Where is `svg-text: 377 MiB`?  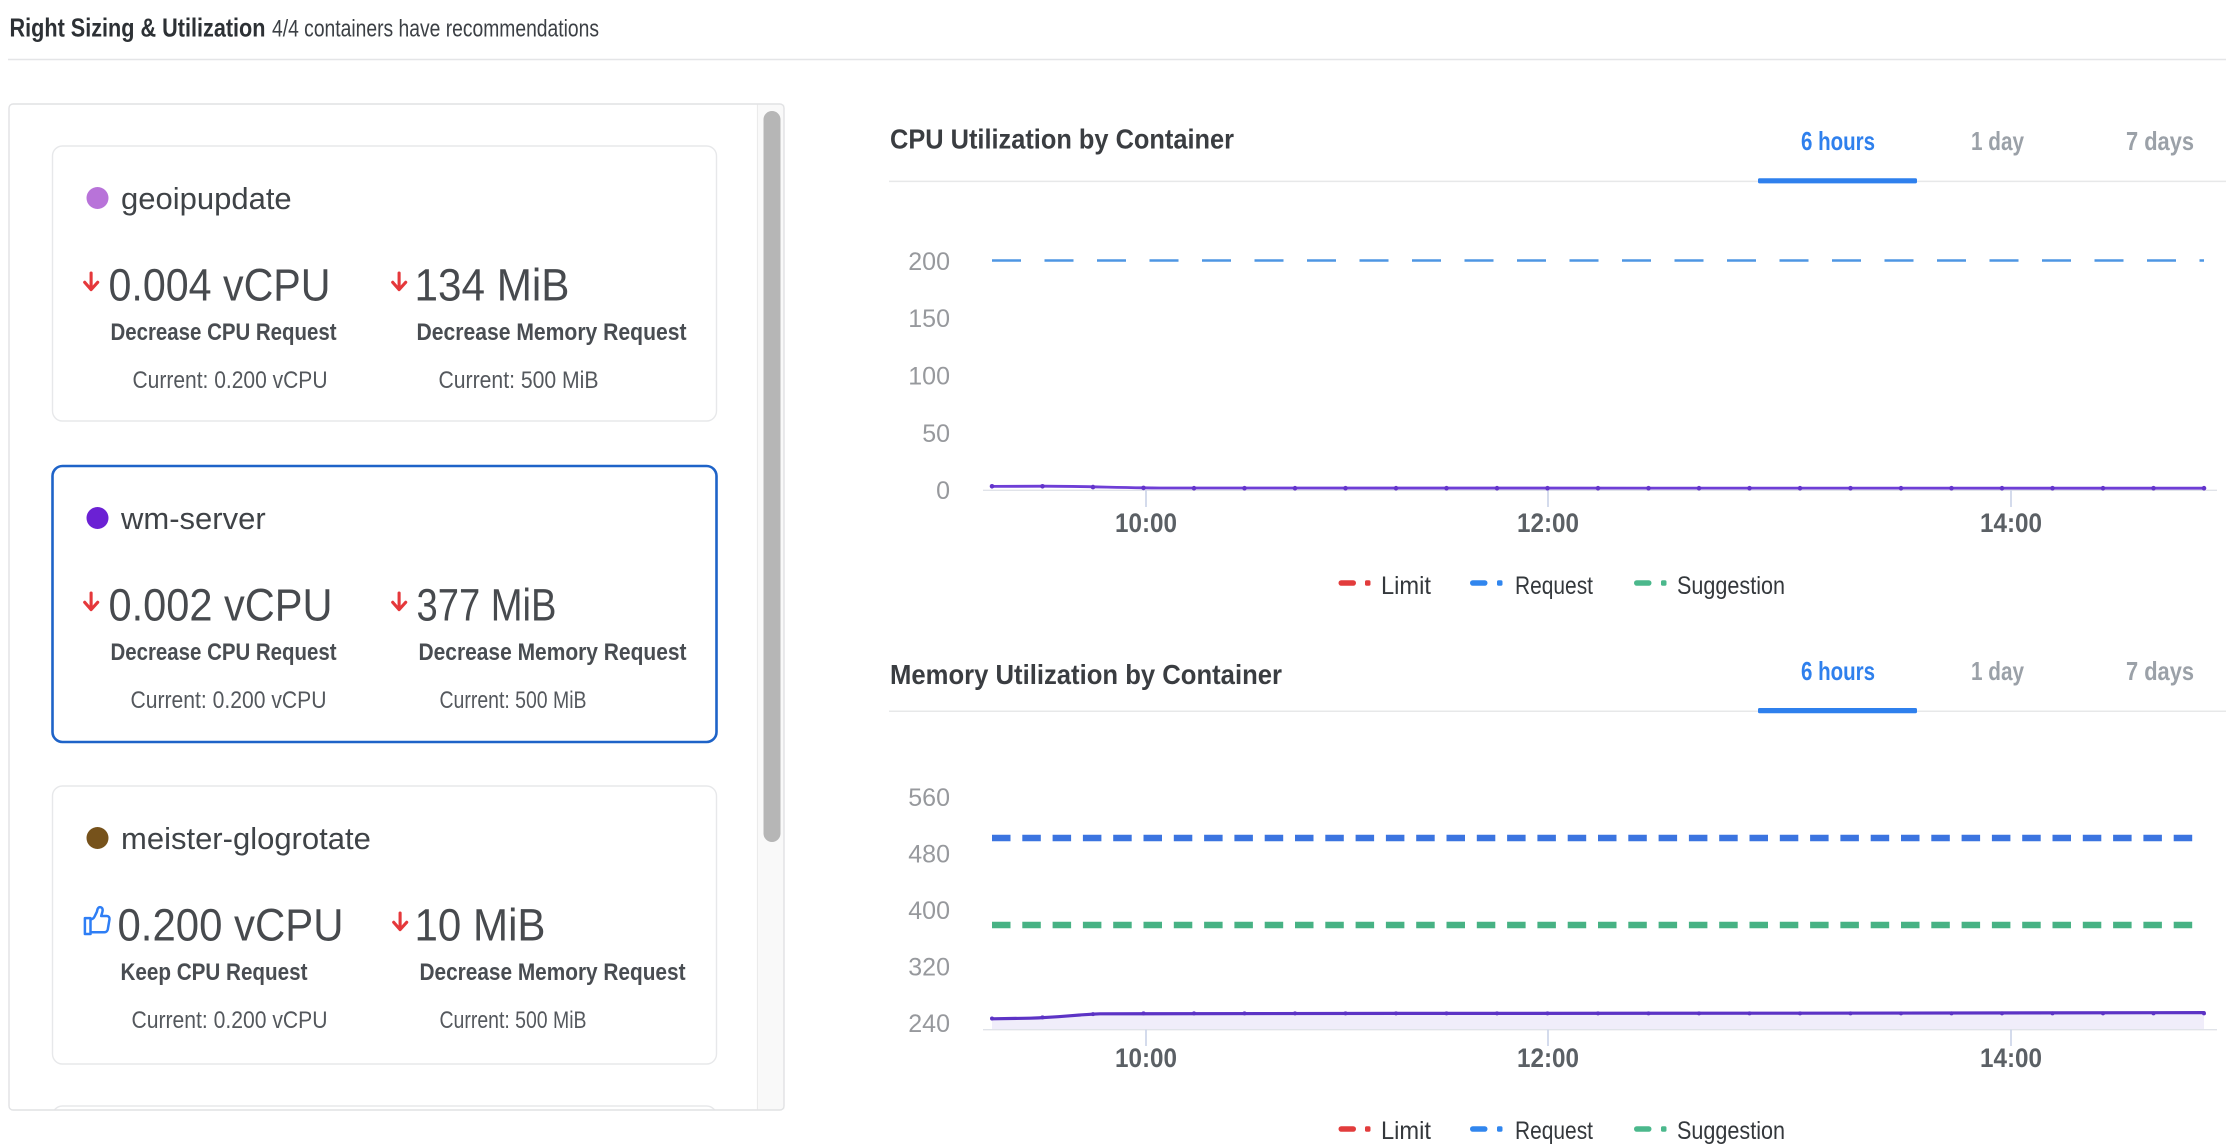
svg-text: 377 MiB is located at coordinates (487, 605).